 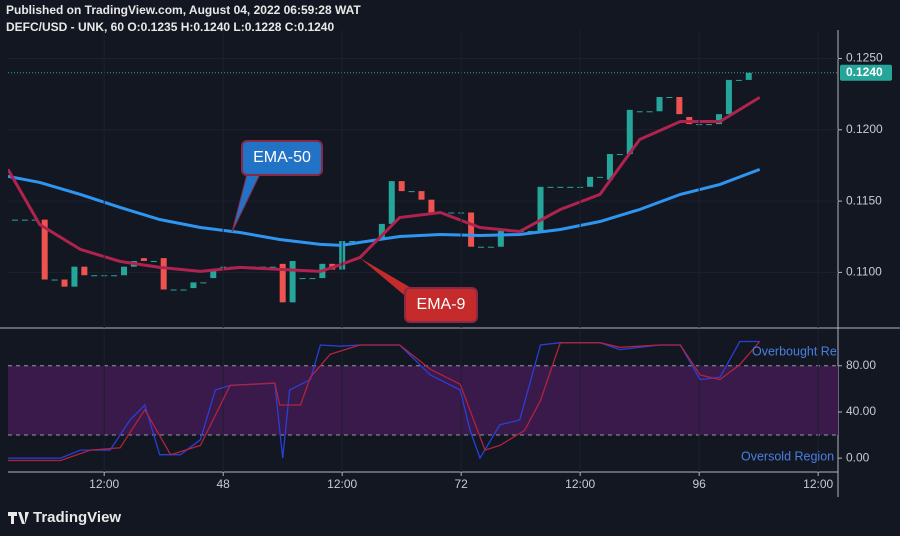 I want to click on series-line, so click(x=384, y=207).